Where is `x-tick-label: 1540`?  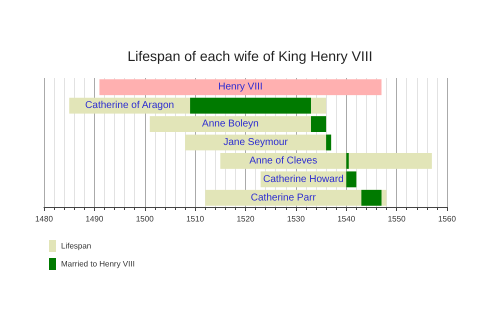 x-tick-label: 1540 is located at coordinates (346, 219).